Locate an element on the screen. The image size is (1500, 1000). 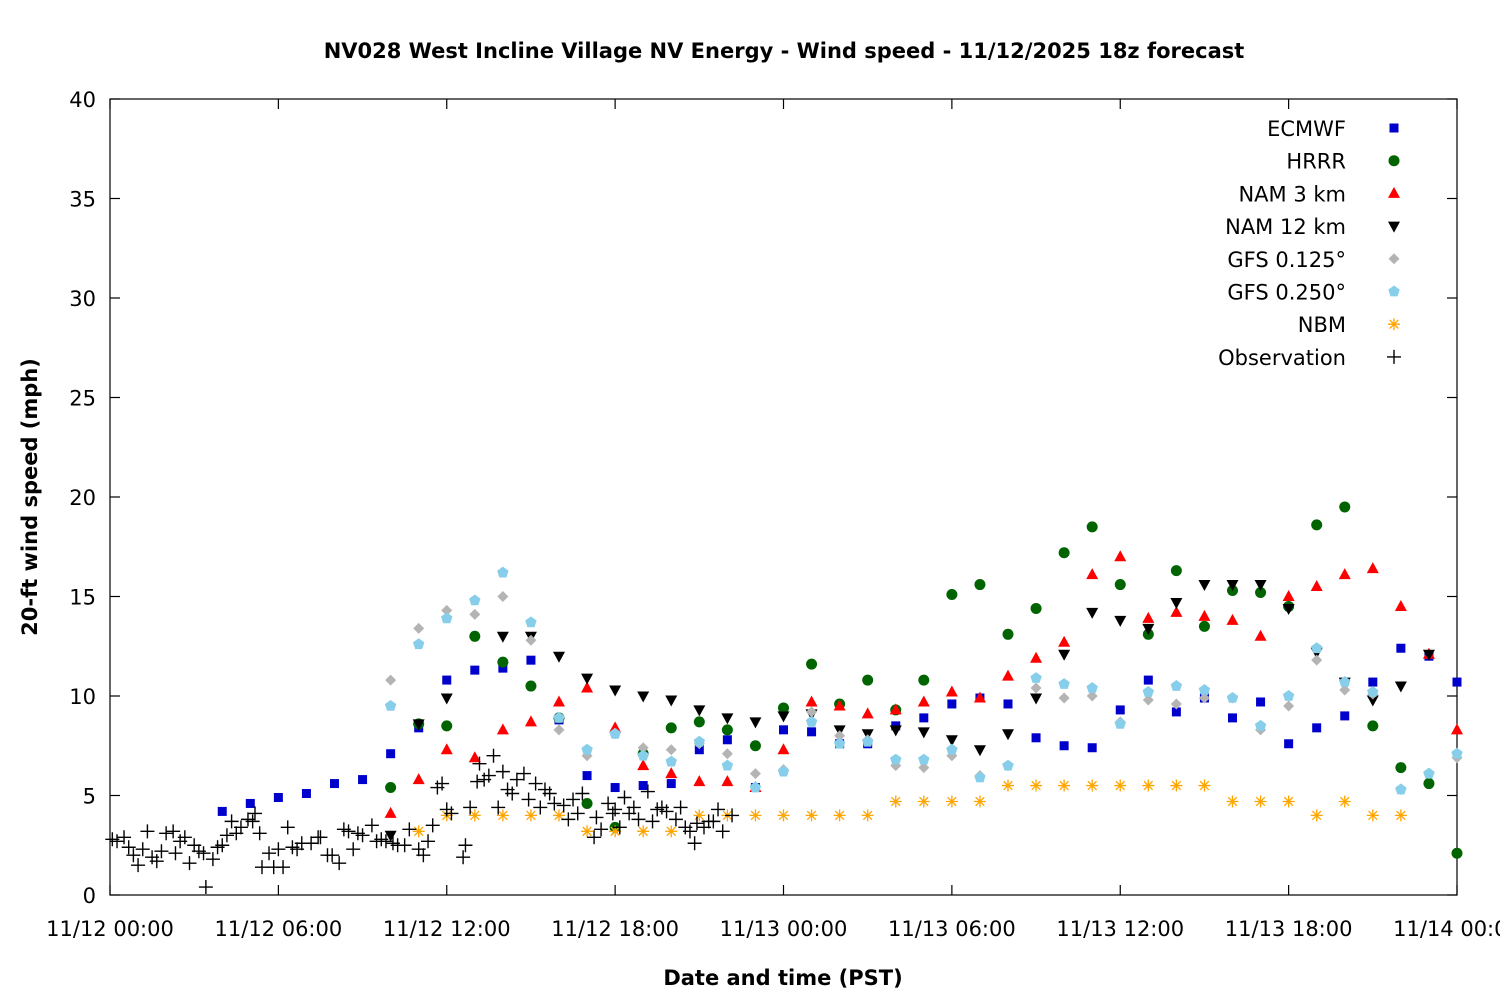
legend-item-nam-3-km: NAM 3 km is located at coordinates (1319, 194).